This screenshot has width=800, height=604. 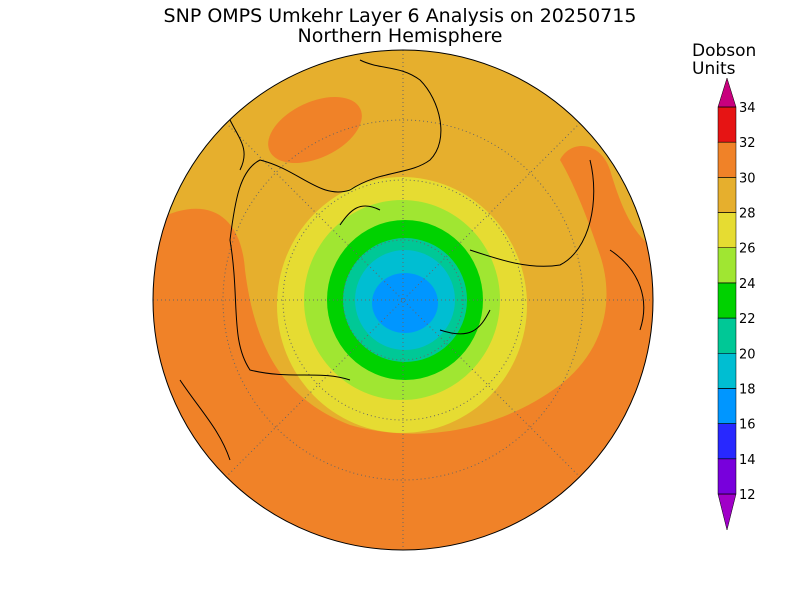 What do you see at coordinates (747, 214) in the screenshot?
I see `colorbar-tick-label: 28` at bounding box center [747, 214].